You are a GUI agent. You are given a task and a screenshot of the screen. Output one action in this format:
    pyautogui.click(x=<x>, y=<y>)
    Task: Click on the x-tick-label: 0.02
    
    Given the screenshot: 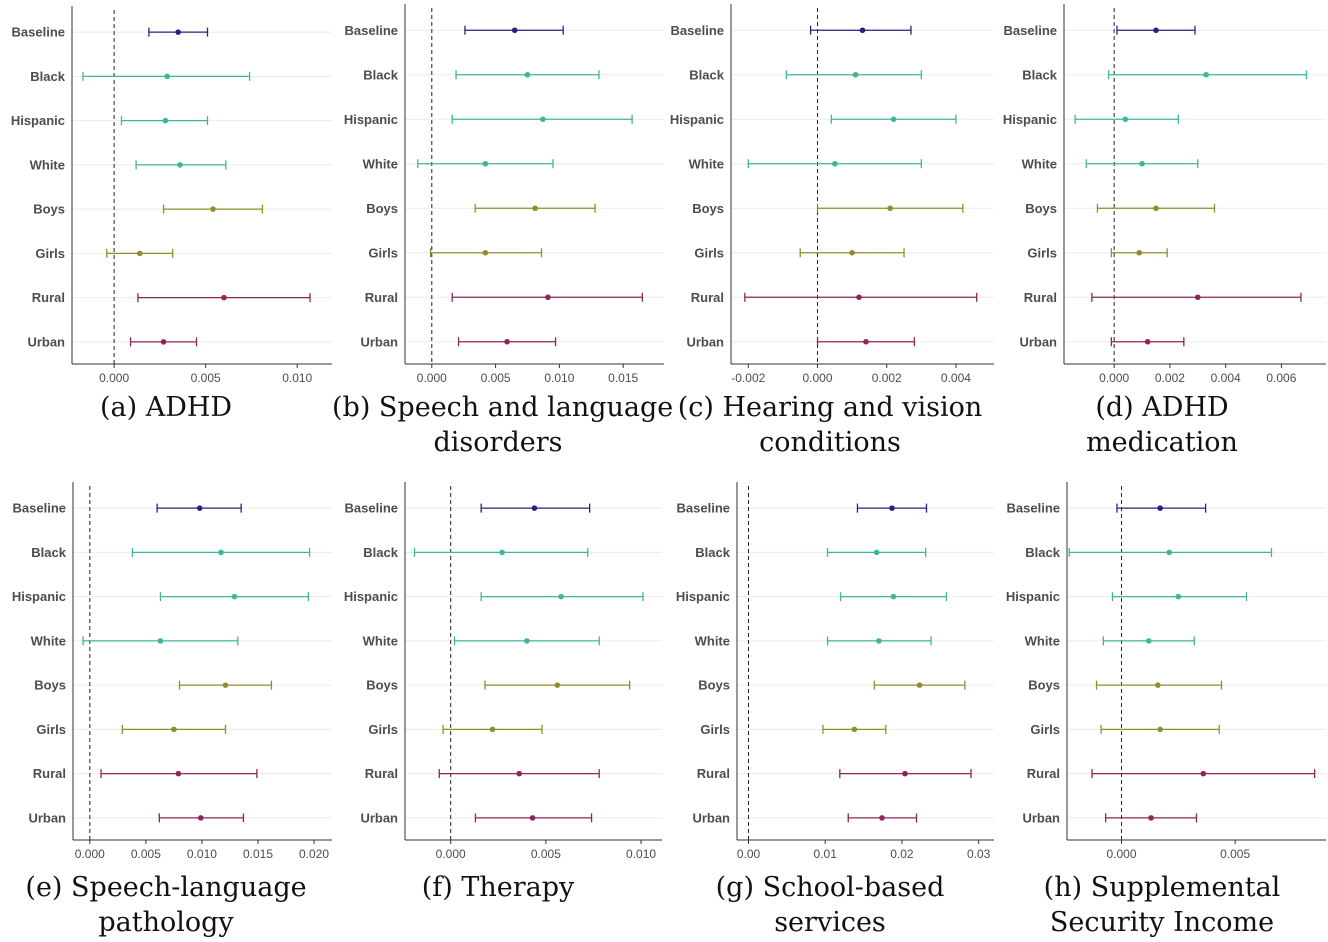 What is the action you would take?
    pyautogui.click(x=902, y=854)
    